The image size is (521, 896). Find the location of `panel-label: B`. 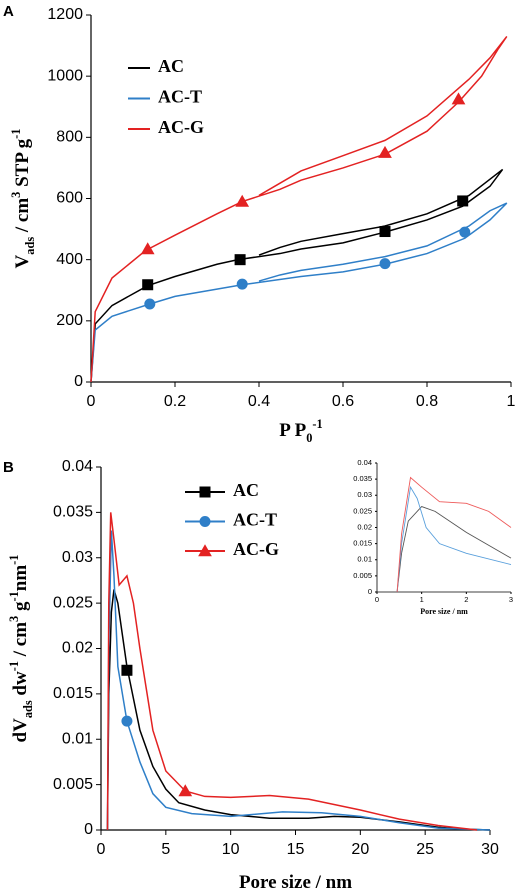

panel-label: B is located at coordinates (8, 467).